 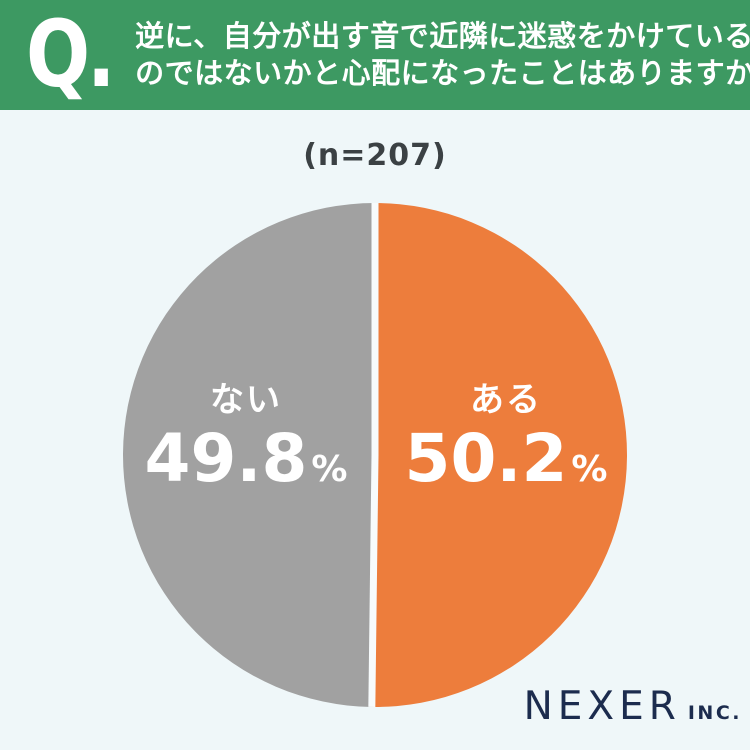 I want to click on sample-size-label: (n=207), so click(x=375, y=155).